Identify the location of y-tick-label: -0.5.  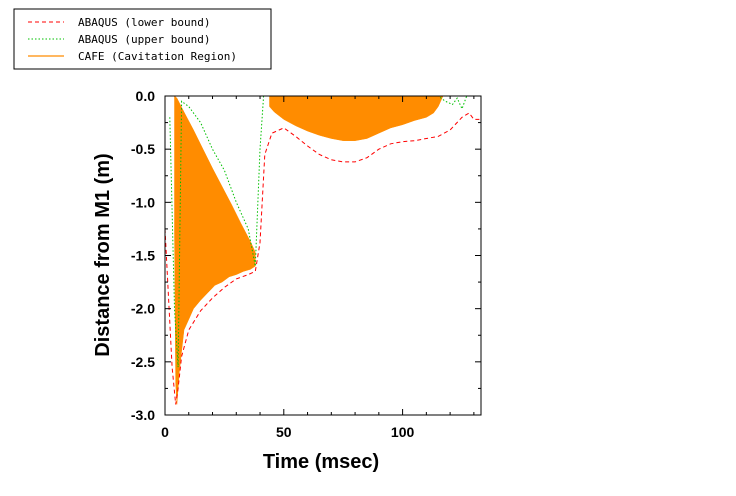
(143, 149).